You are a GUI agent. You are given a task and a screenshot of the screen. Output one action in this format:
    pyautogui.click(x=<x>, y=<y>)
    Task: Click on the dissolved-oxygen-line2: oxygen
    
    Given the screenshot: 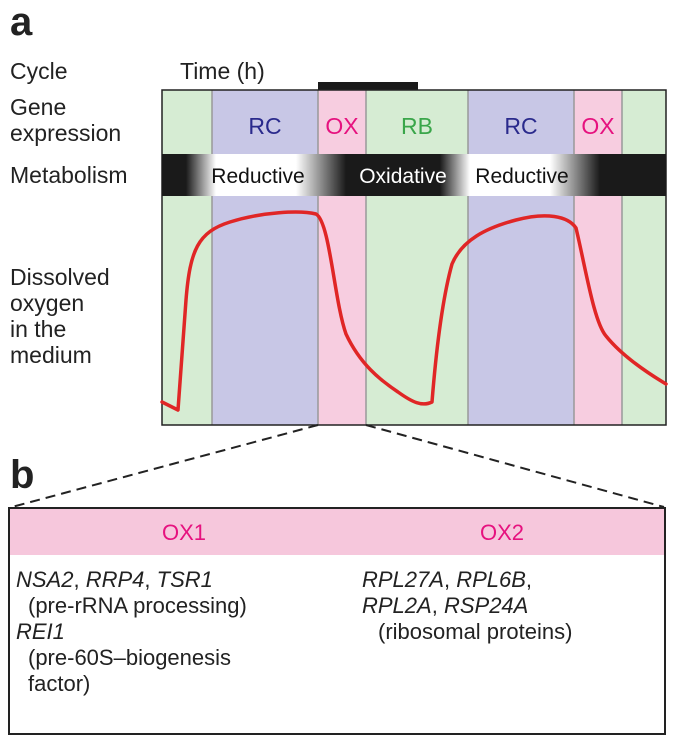 What is the action you would take?
    pyautogui.click(x=47, y=303)
    